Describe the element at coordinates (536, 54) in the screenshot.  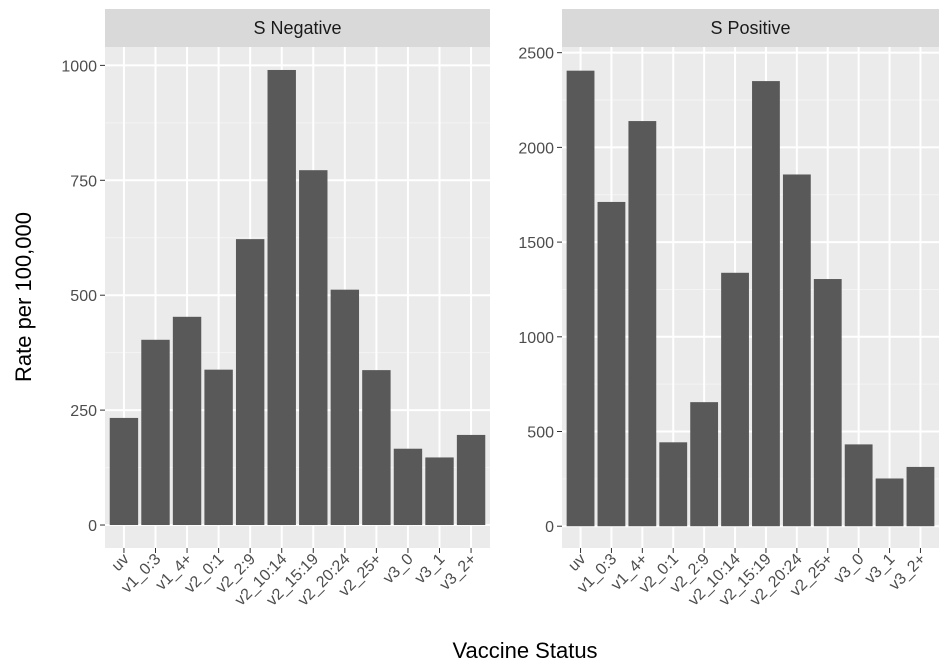
I see `y-tick-label: 2500` at that location.